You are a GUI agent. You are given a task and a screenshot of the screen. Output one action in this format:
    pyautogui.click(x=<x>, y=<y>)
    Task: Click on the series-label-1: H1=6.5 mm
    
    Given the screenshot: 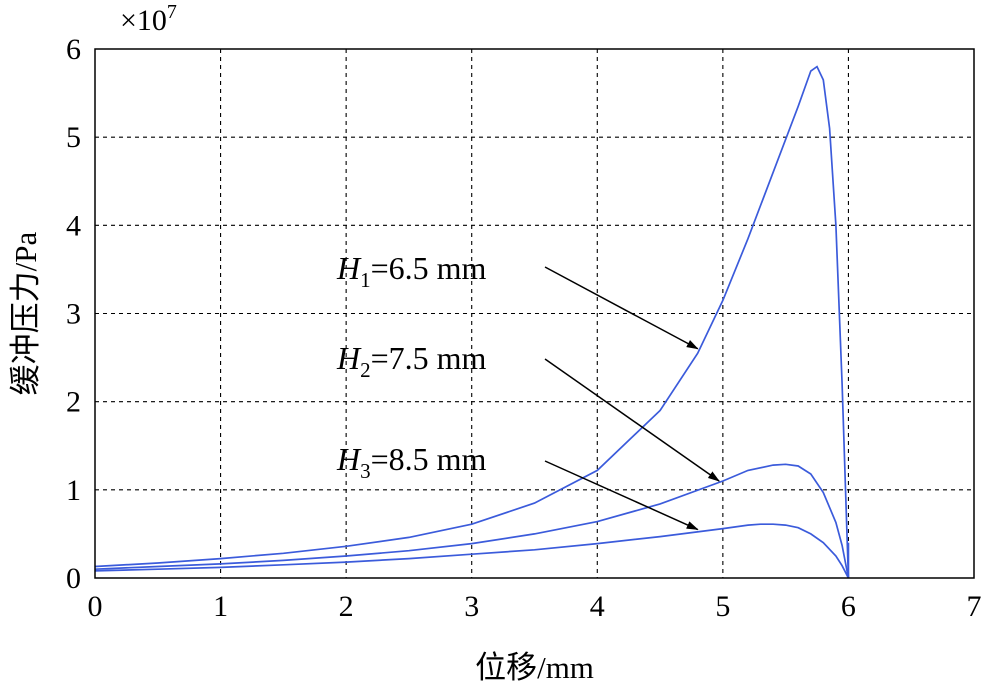 What is the action you would take?
    pyautogui.click(x=411, y=271)
    